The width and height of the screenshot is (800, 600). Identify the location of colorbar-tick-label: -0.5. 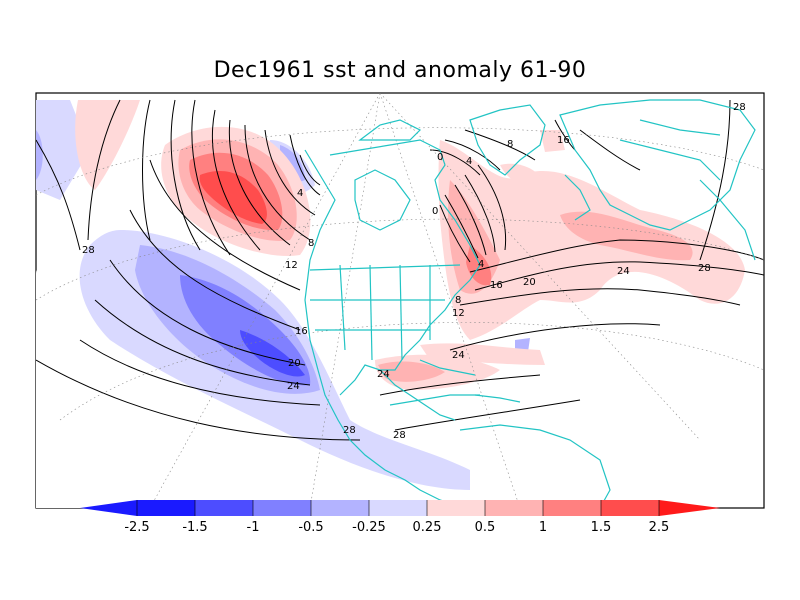
(310, 527).